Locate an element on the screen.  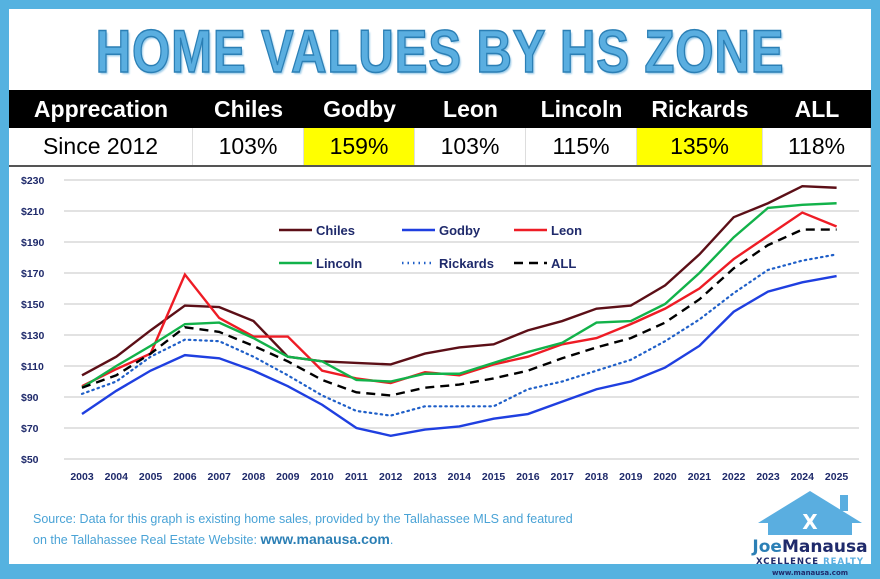
title-area: HOME VALUES BY HS ZONE is located at coordinates (440, 52).